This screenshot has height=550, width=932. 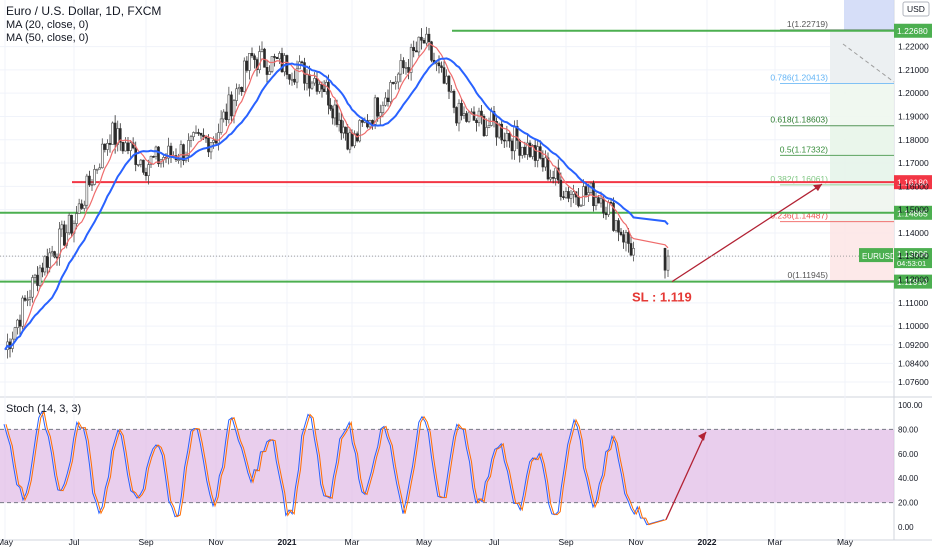 What do you see at coordinates (869, 15) in the screenshot?
I see `fib-top-zone` at bounding box center [869, 15].